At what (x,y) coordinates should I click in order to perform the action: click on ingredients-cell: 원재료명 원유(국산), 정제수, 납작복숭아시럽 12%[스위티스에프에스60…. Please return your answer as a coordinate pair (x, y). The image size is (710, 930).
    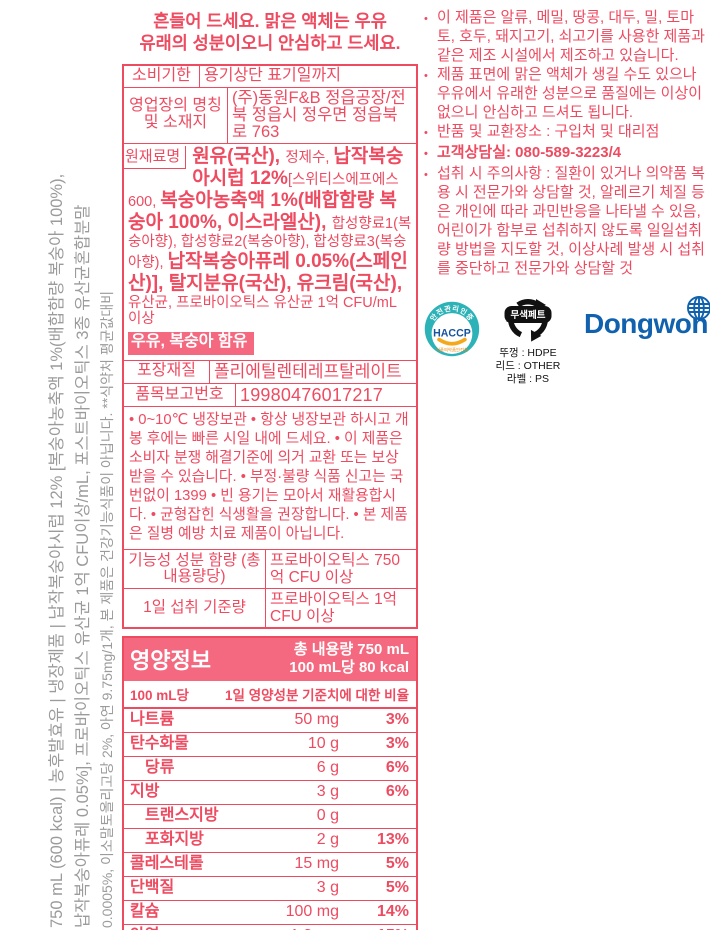
    Looking at the image, I should click on (270, 252).